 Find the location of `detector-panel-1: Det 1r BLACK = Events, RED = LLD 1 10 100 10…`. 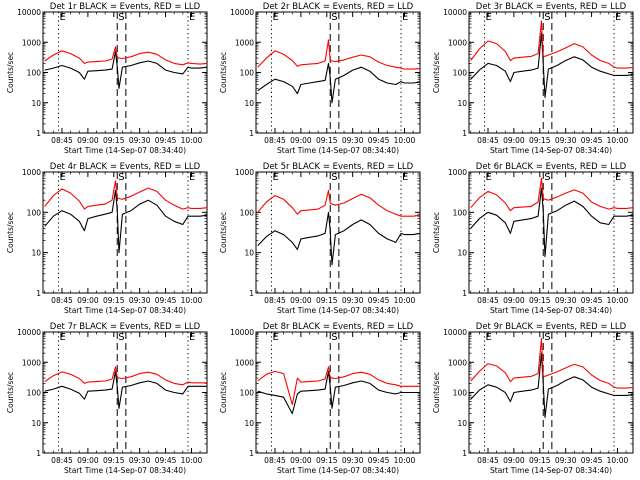

detector-panel-1: Det 1r BLACK = Events, RED = LLD 1 10 100 10… is located at coordinates (106, 80).